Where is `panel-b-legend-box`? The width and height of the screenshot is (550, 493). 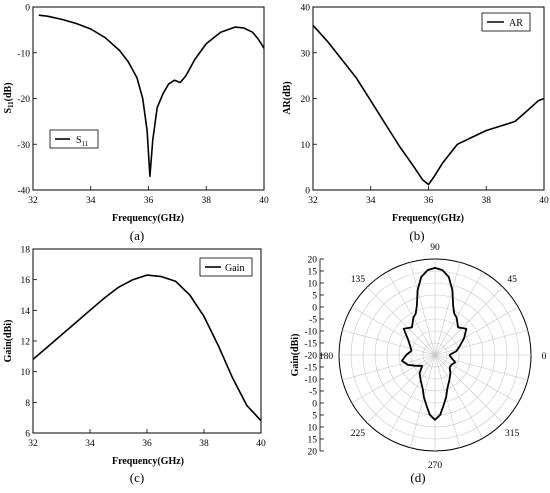
panel-b-legend-box is located at coordinates (506, 22).